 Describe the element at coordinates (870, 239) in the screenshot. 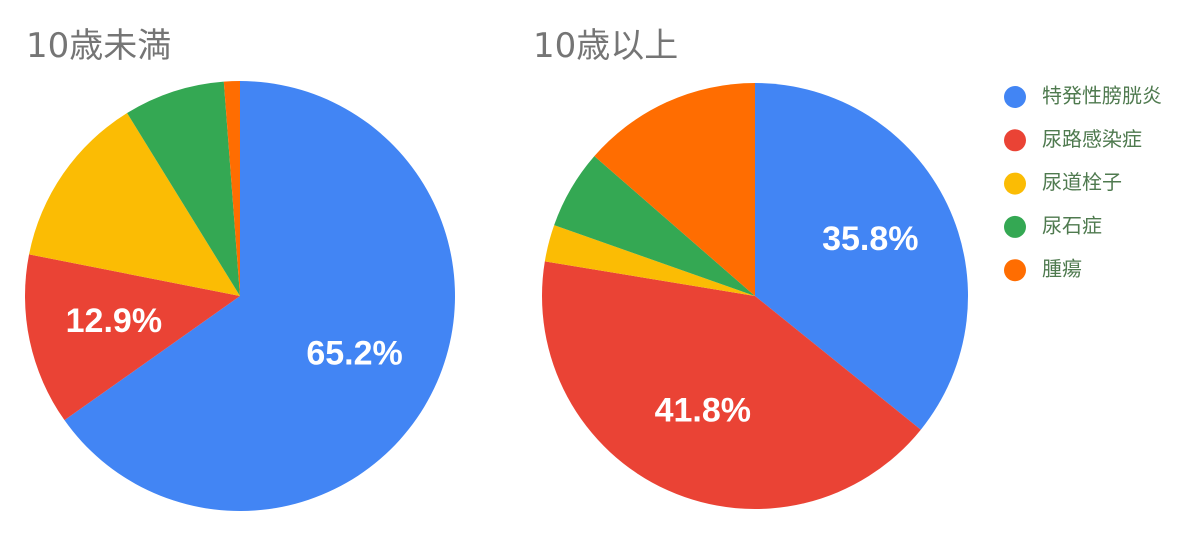

I see `value-label: 35.8%` at that location.